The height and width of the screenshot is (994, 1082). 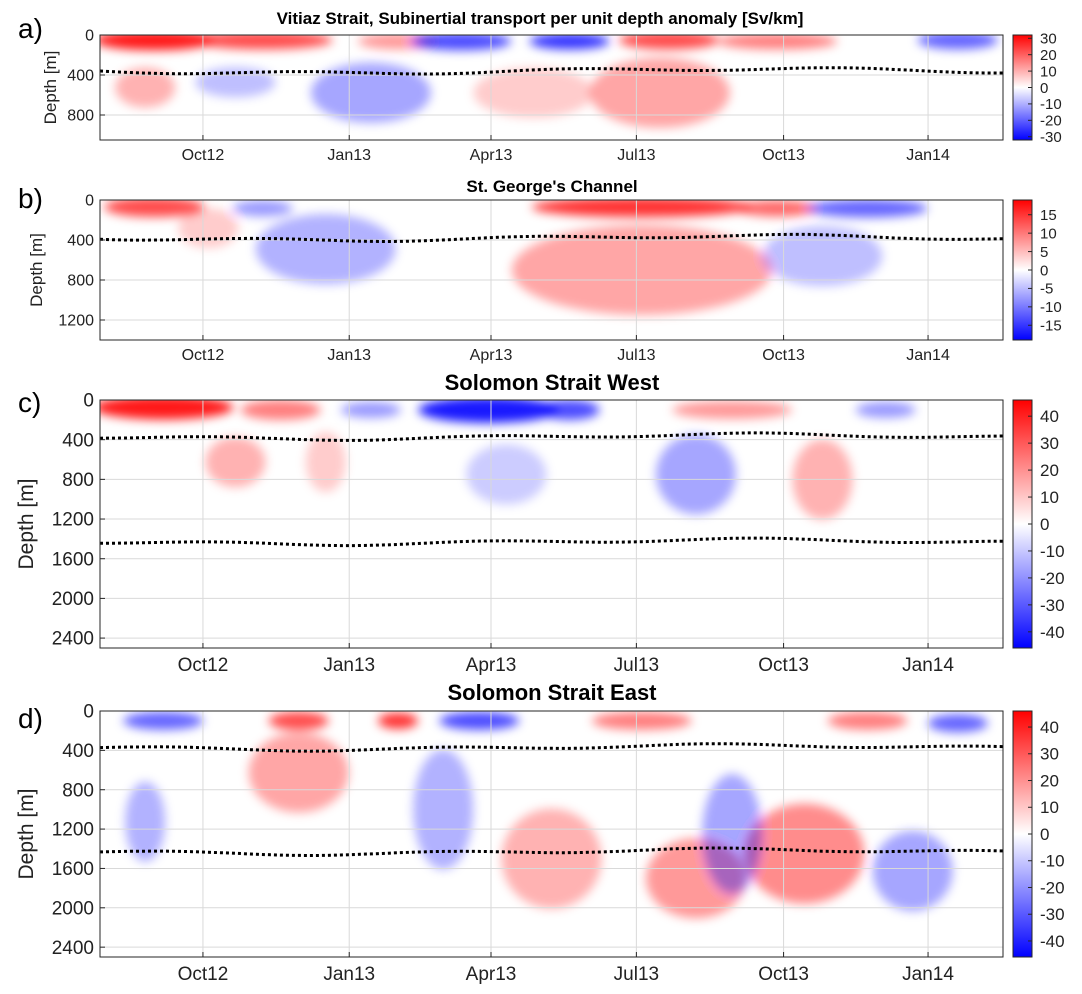 I want to click on panel-label: a), so click(x=30, y=28).